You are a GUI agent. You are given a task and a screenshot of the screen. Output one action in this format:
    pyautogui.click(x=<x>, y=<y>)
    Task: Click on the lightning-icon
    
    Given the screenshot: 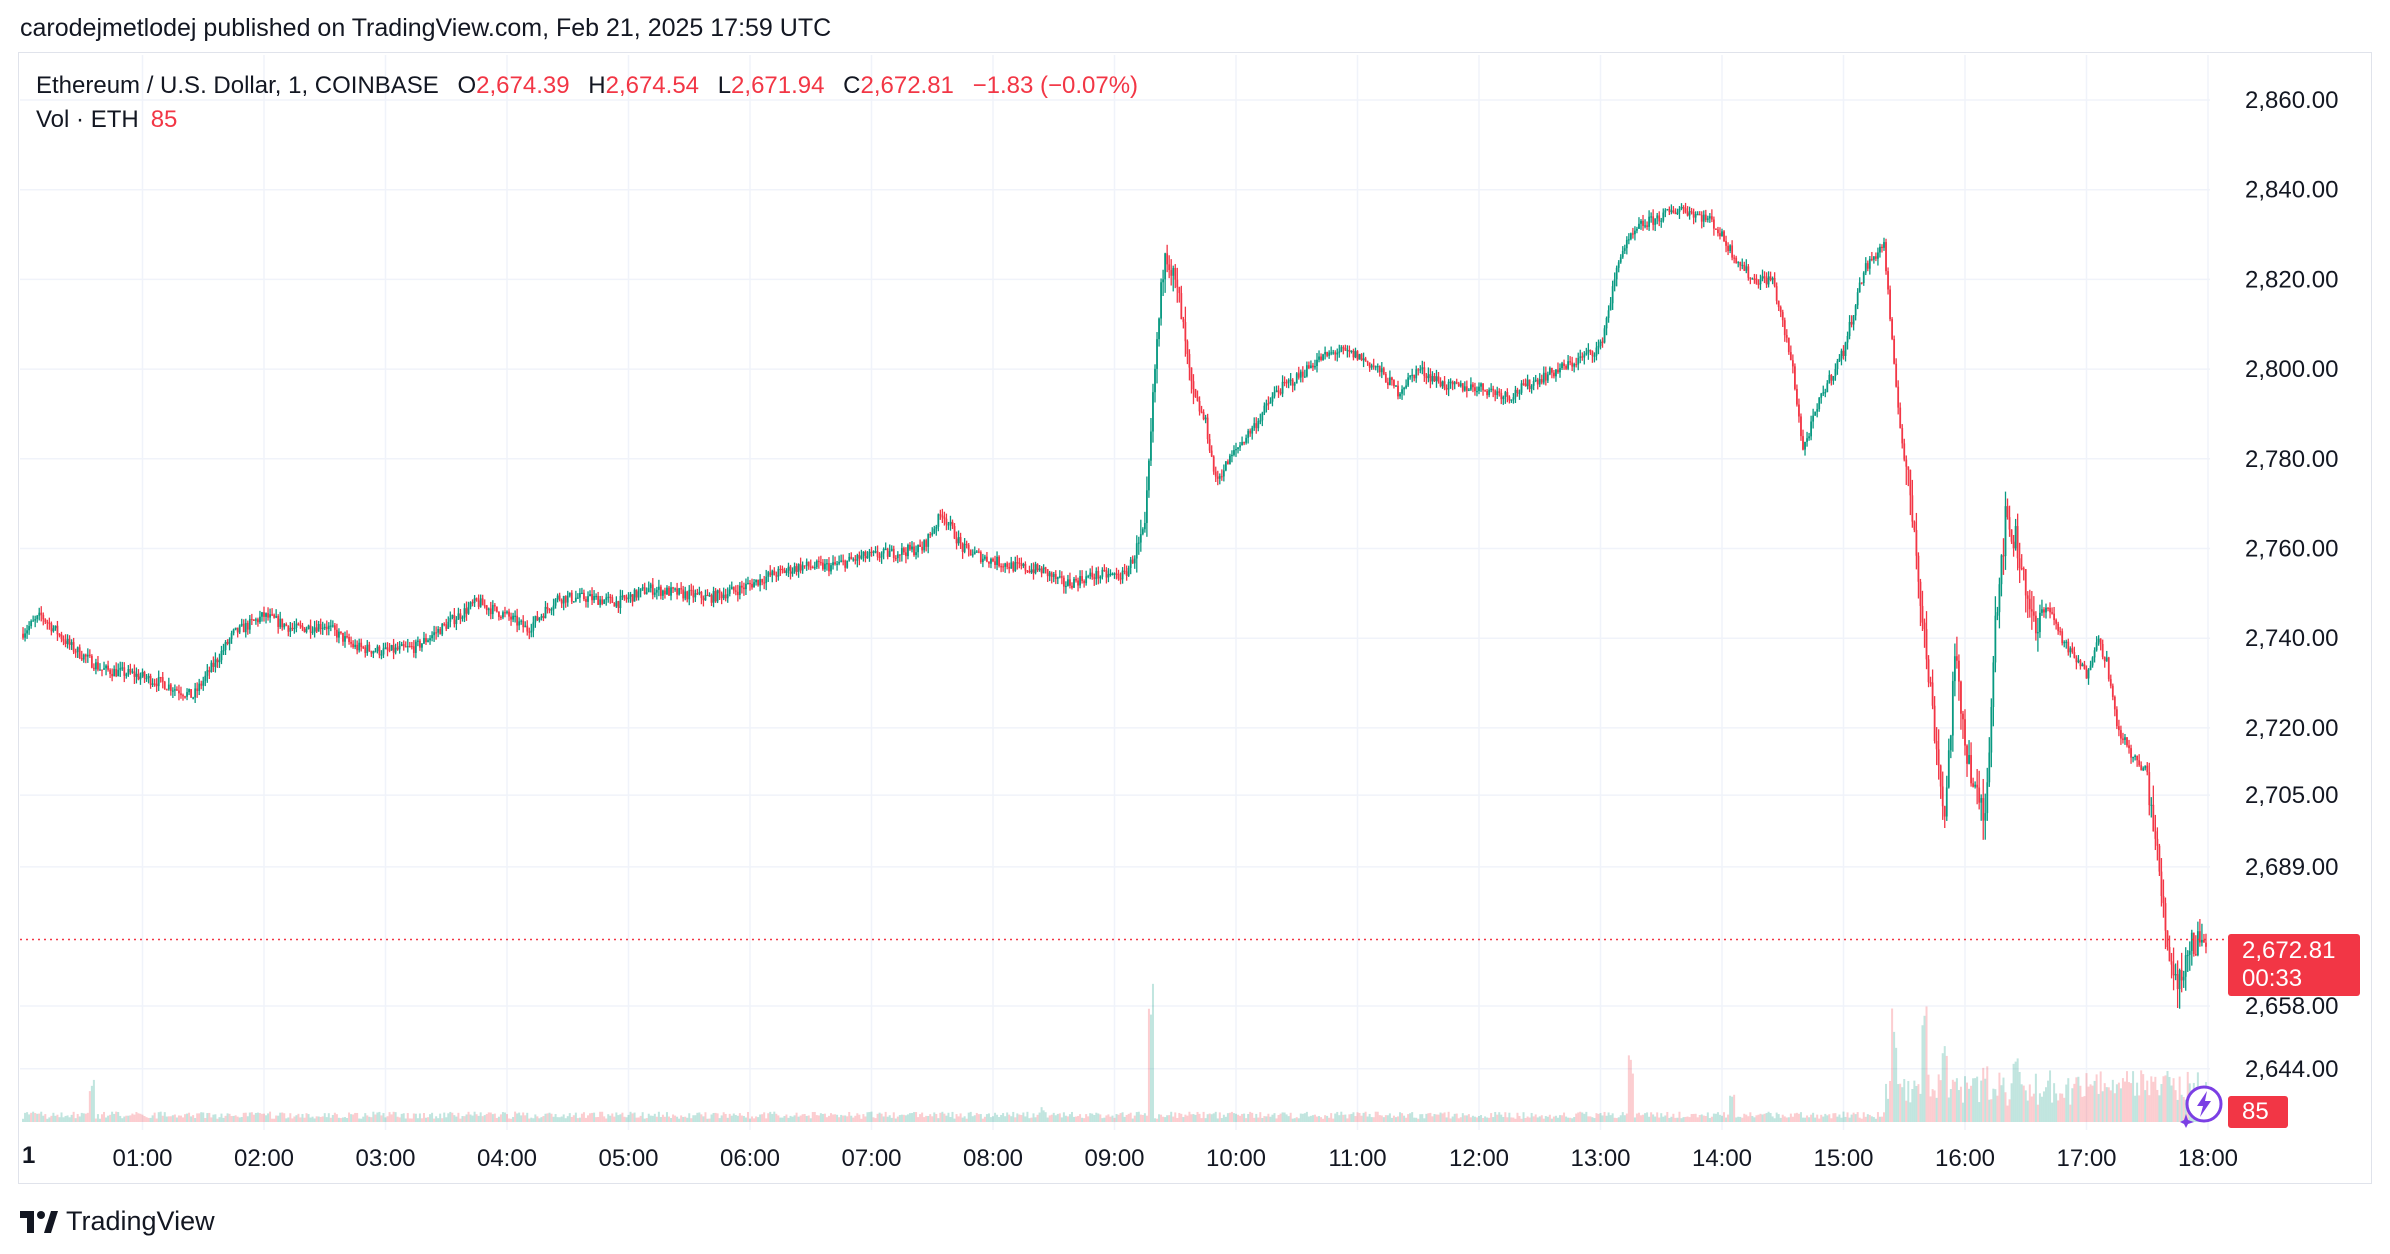 What is the action you would take?
    pyautogui.click(x=2202, y=1106)
    